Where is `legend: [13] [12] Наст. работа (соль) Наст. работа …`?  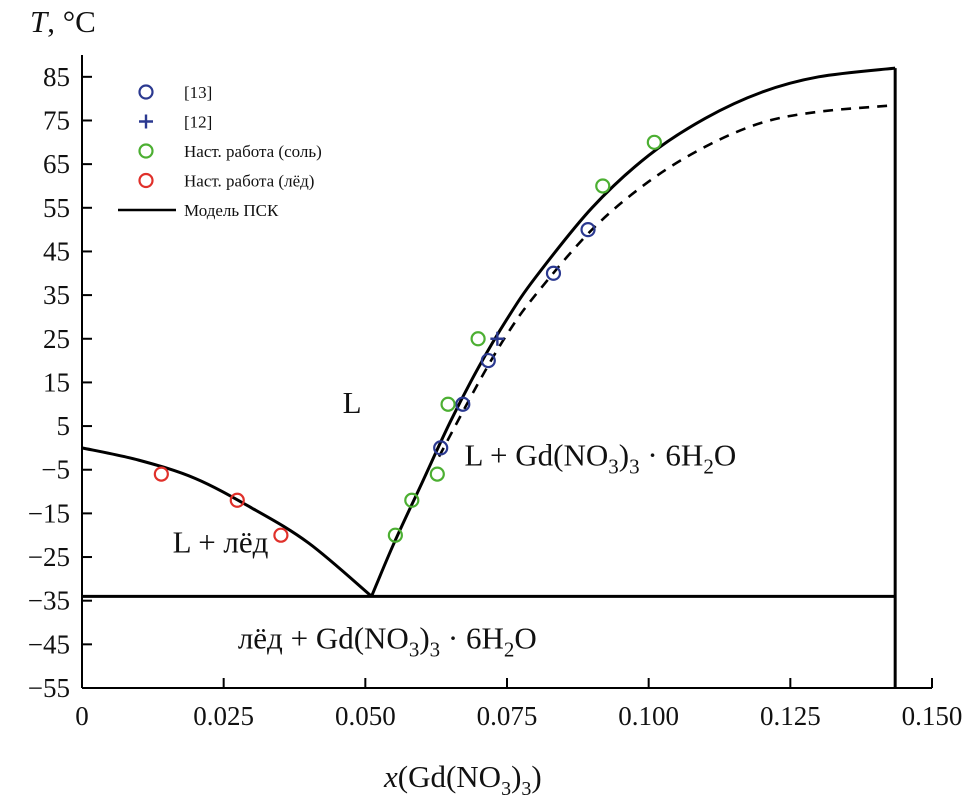 legend: [13] [12] Наст. работа (соль) Наст. работа … is located at coordinates (220, 151).